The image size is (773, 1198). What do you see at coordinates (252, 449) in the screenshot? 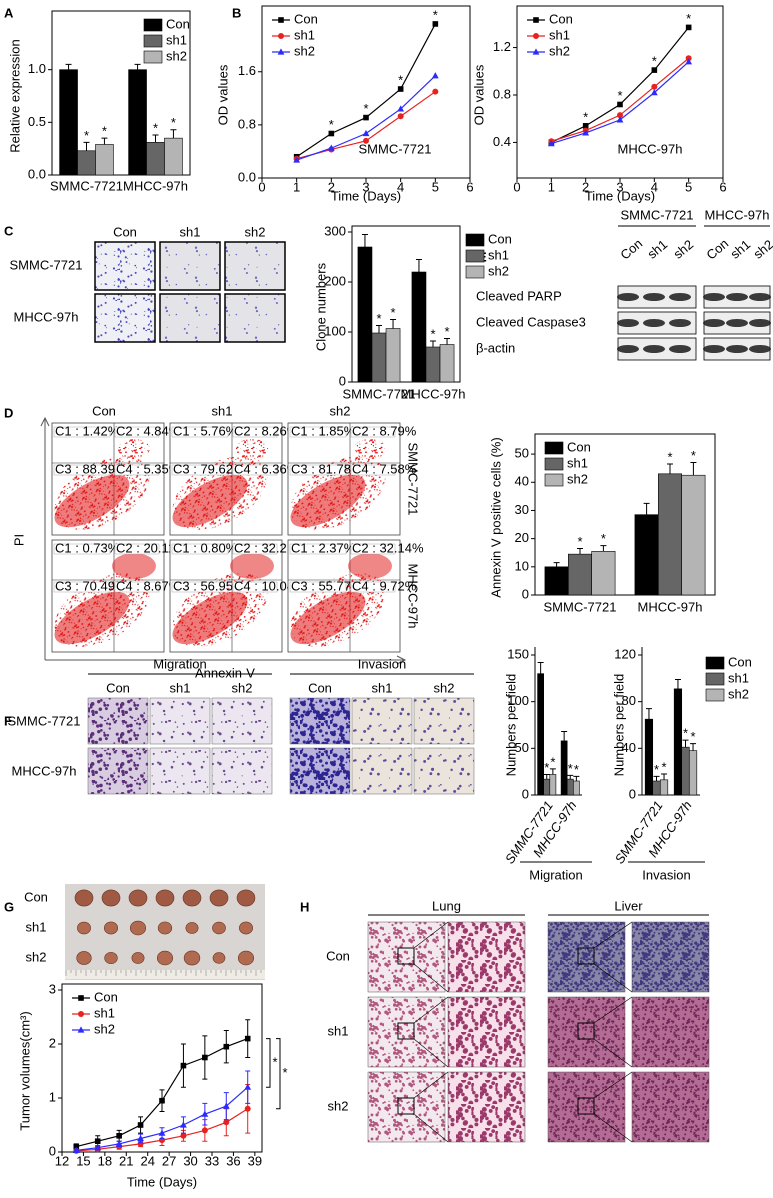
I see `cell-cloud` at bounding box center [252, 449].